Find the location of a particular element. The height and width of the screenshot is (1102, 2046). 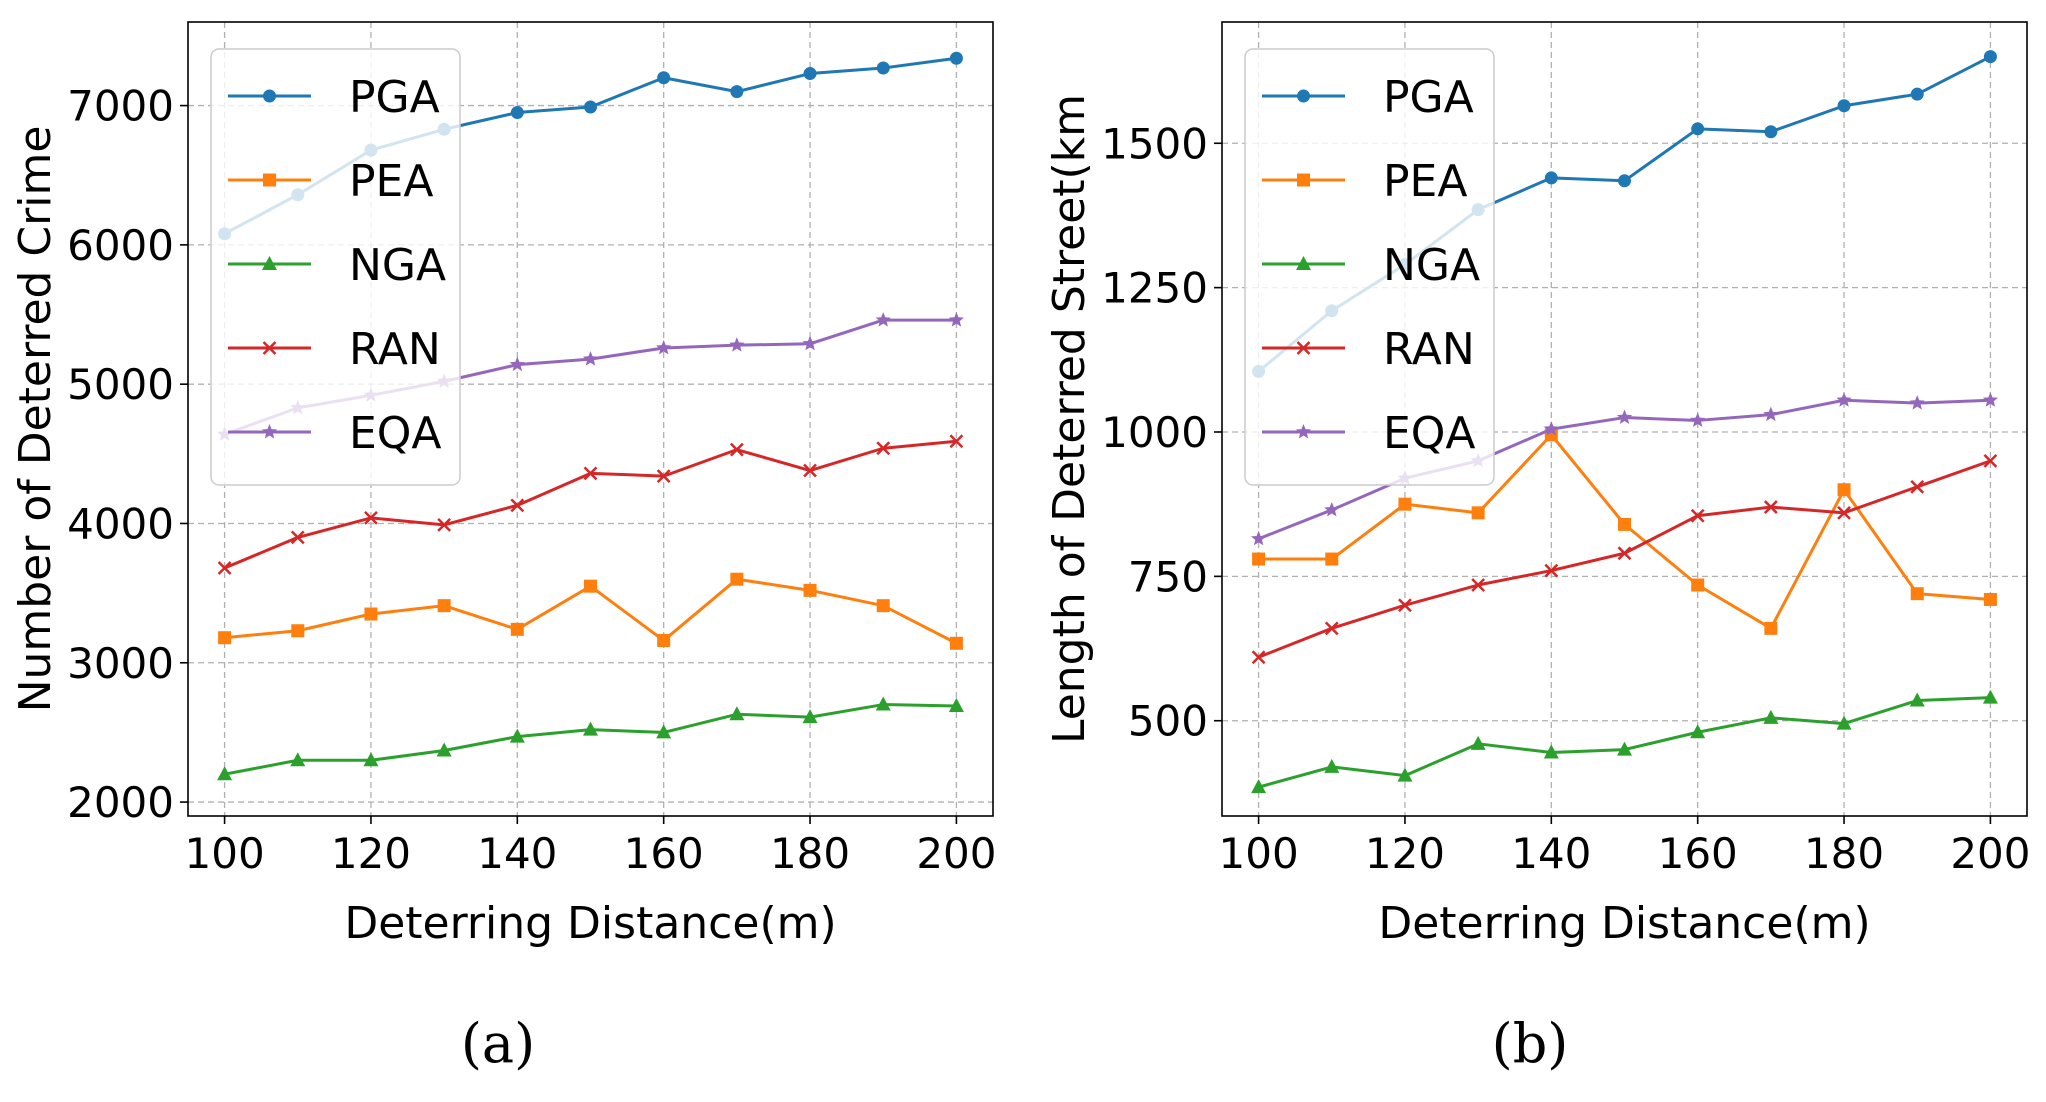

legend-box-a is located at coordinates (335, 267).